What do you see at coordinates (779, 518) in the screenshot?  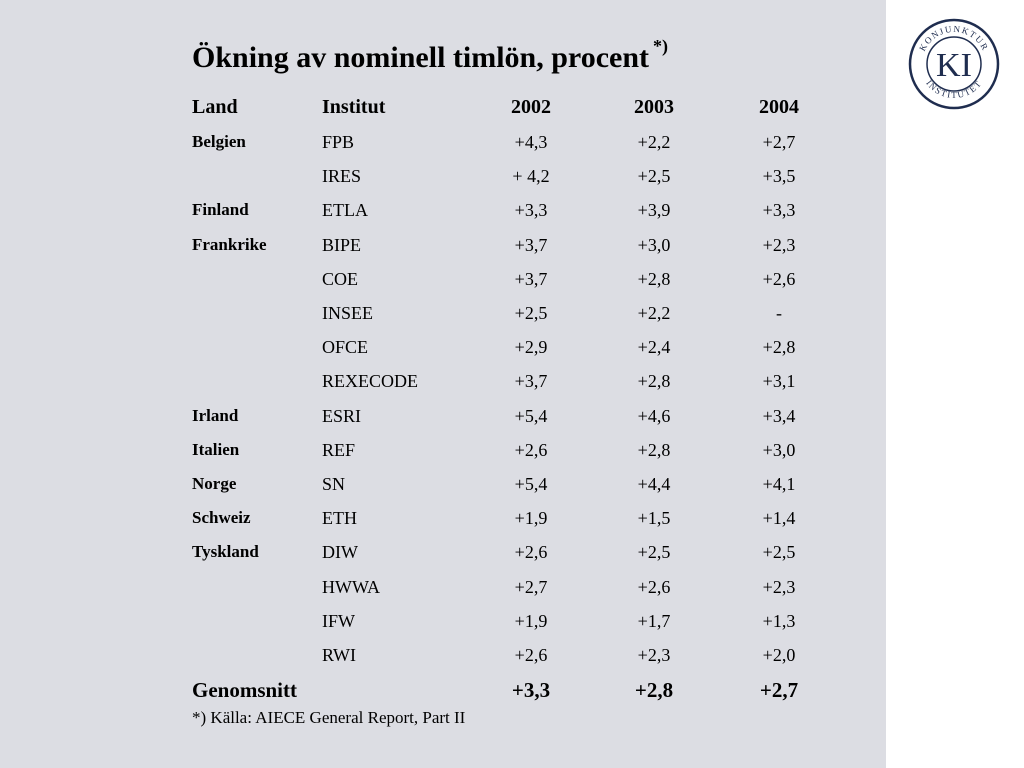 I see `row-2004: +1,4` at bounding box center [779, 518].